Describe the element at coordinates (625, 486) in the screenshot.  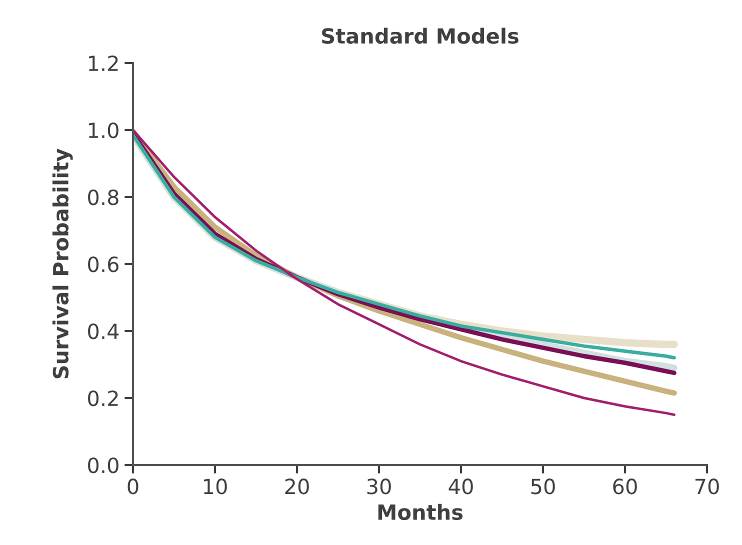
I see `x-tick-label: 60` at that location.